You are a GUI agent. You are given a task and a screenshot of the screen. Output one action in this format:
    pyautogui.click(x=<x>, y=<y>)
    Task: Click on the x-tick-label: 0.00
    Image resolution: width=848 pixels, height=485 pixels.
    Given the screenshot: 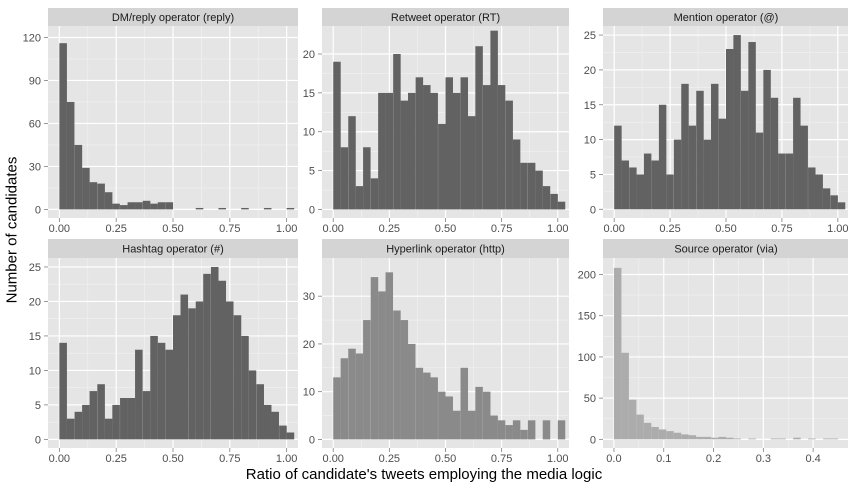 What is the action you would take?
    pyautogui.click(x=59, y=229)
    